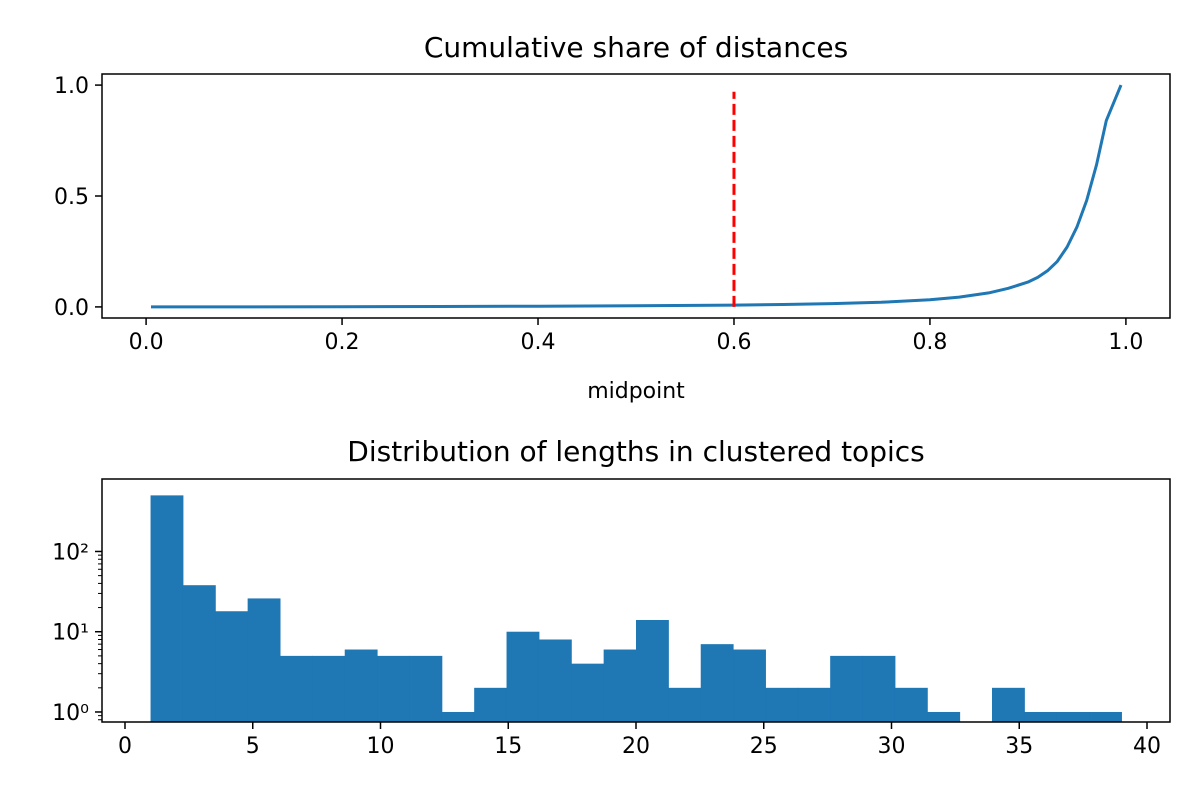 This screenshot has height=800, width=1200. Describe the element at coordinates (636, 391) in the screenshot. I see `x-axis-label: midpoint` at that location.